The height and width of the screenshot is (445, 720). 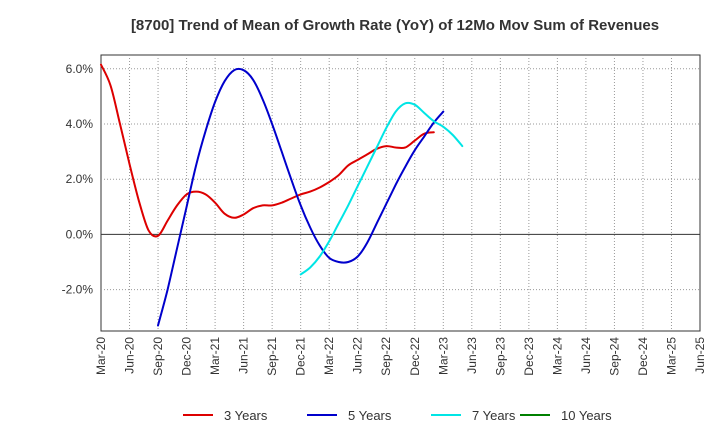 I want to click on x-tick-label: Jun-24, so click(x=586, y=355).